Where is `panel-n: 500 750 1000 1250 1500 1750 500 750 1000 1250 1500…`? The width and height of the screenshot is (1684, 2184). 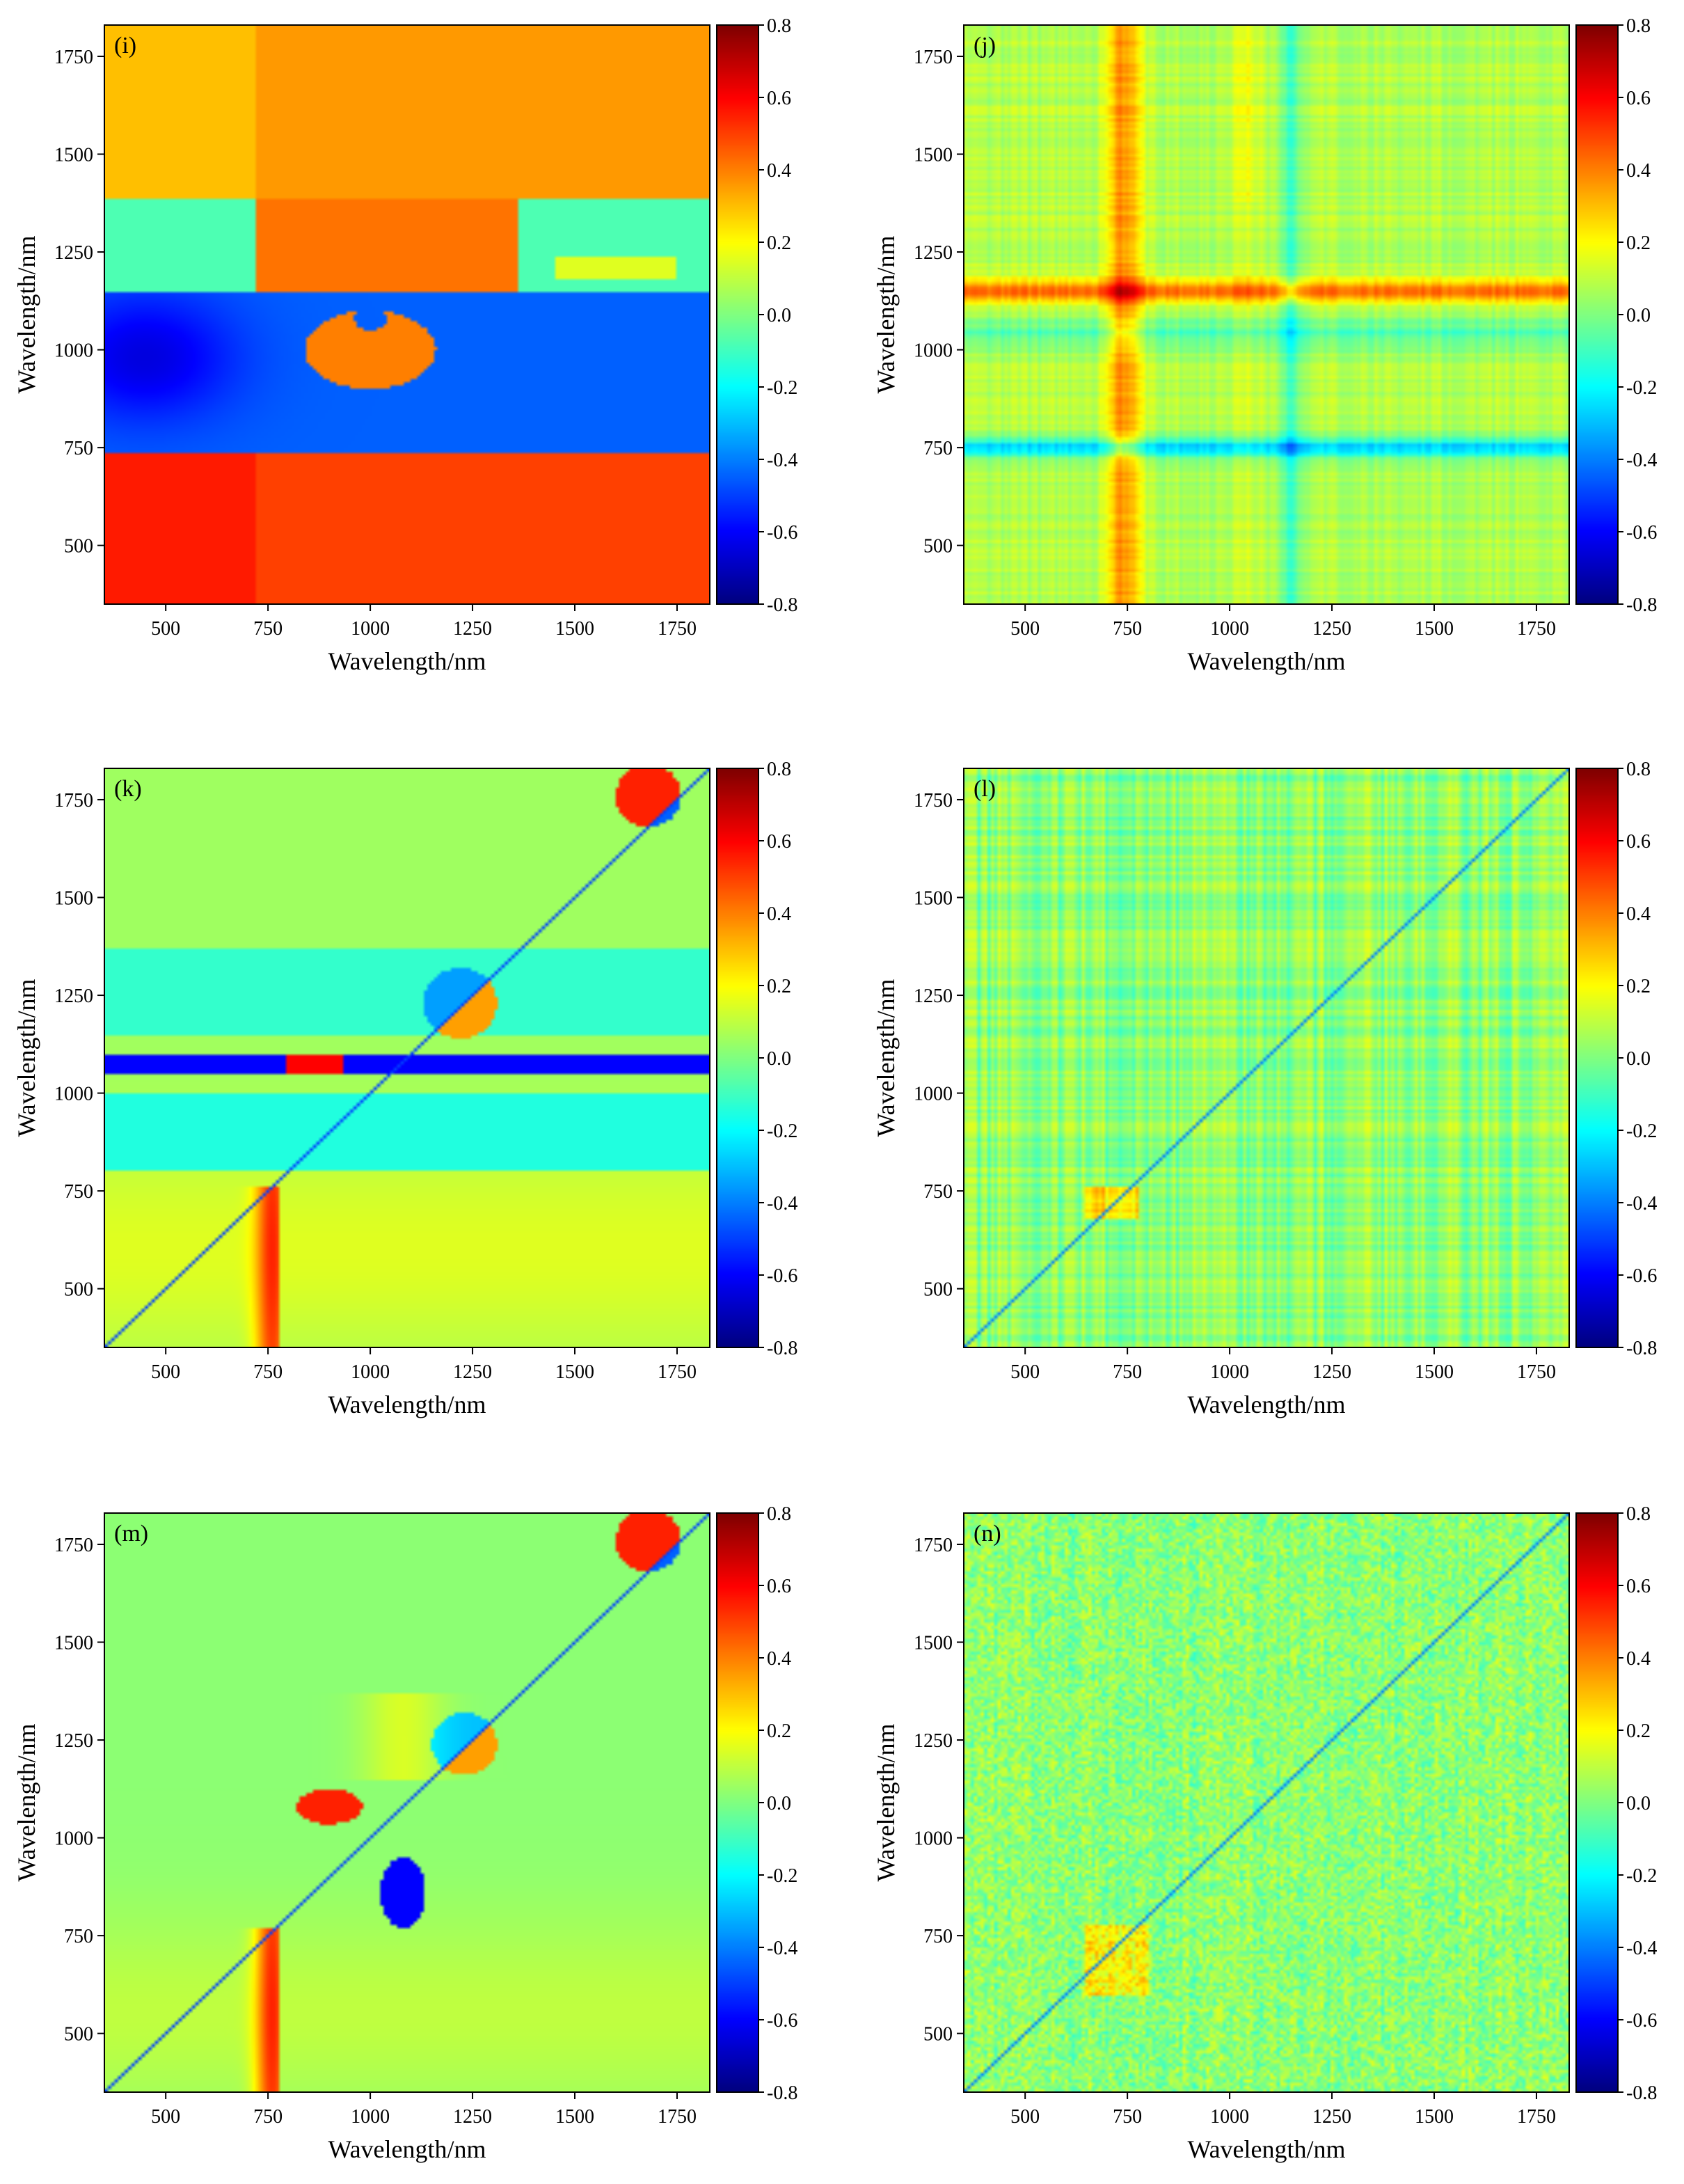 panel-n: 500 750 1000 1250 1500 1750 500 750 1000 1250 1500… is located at coordinates (1264, 1833).